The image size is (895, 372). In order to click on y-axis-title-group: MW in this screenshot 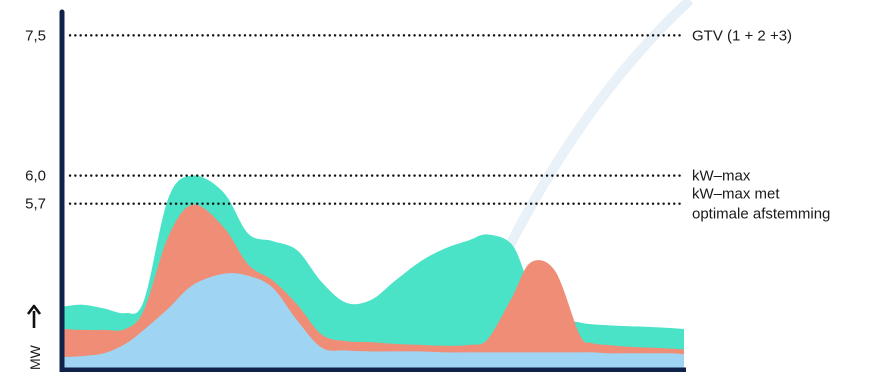, I will do `click(34, 337)`.